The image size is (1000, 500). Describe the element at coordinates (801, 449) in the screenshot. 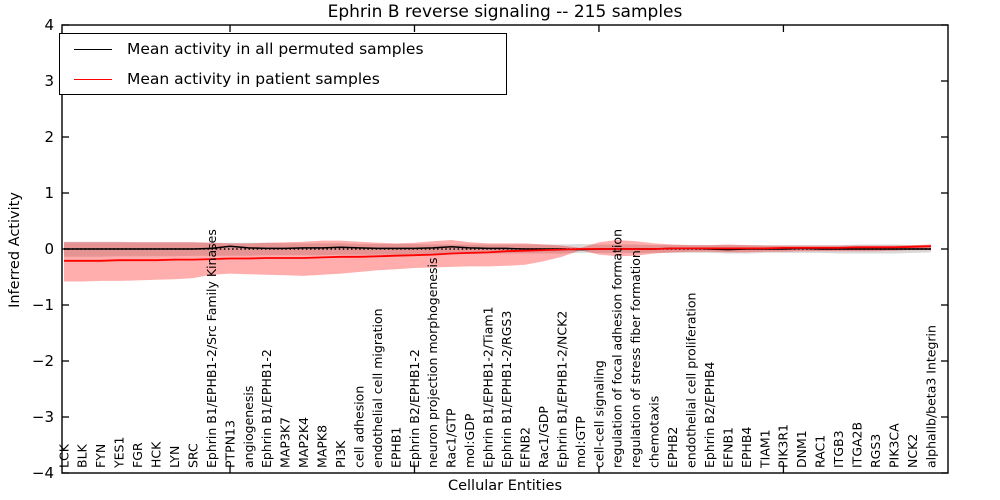

I see `x-category-label: DNM1` at that location.